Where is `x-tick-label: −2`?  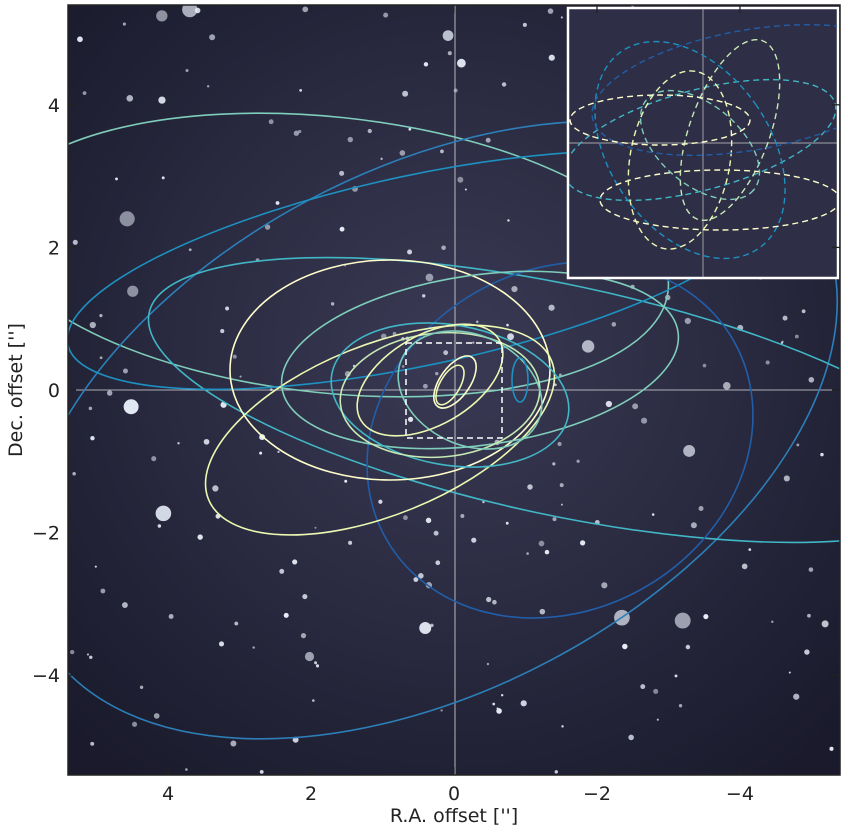 x-tick-label: −2 is located at coordinates (597, 794).